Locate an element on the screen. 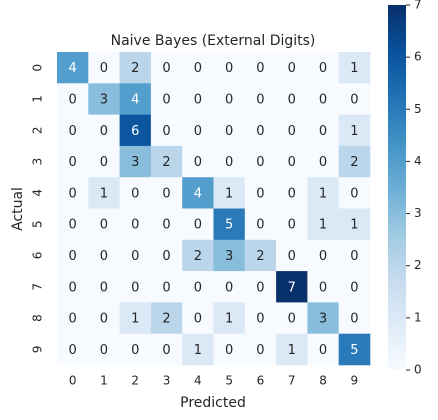 The image size is (438, 420). cell-label: 4 is located at coordinates (73, 68).